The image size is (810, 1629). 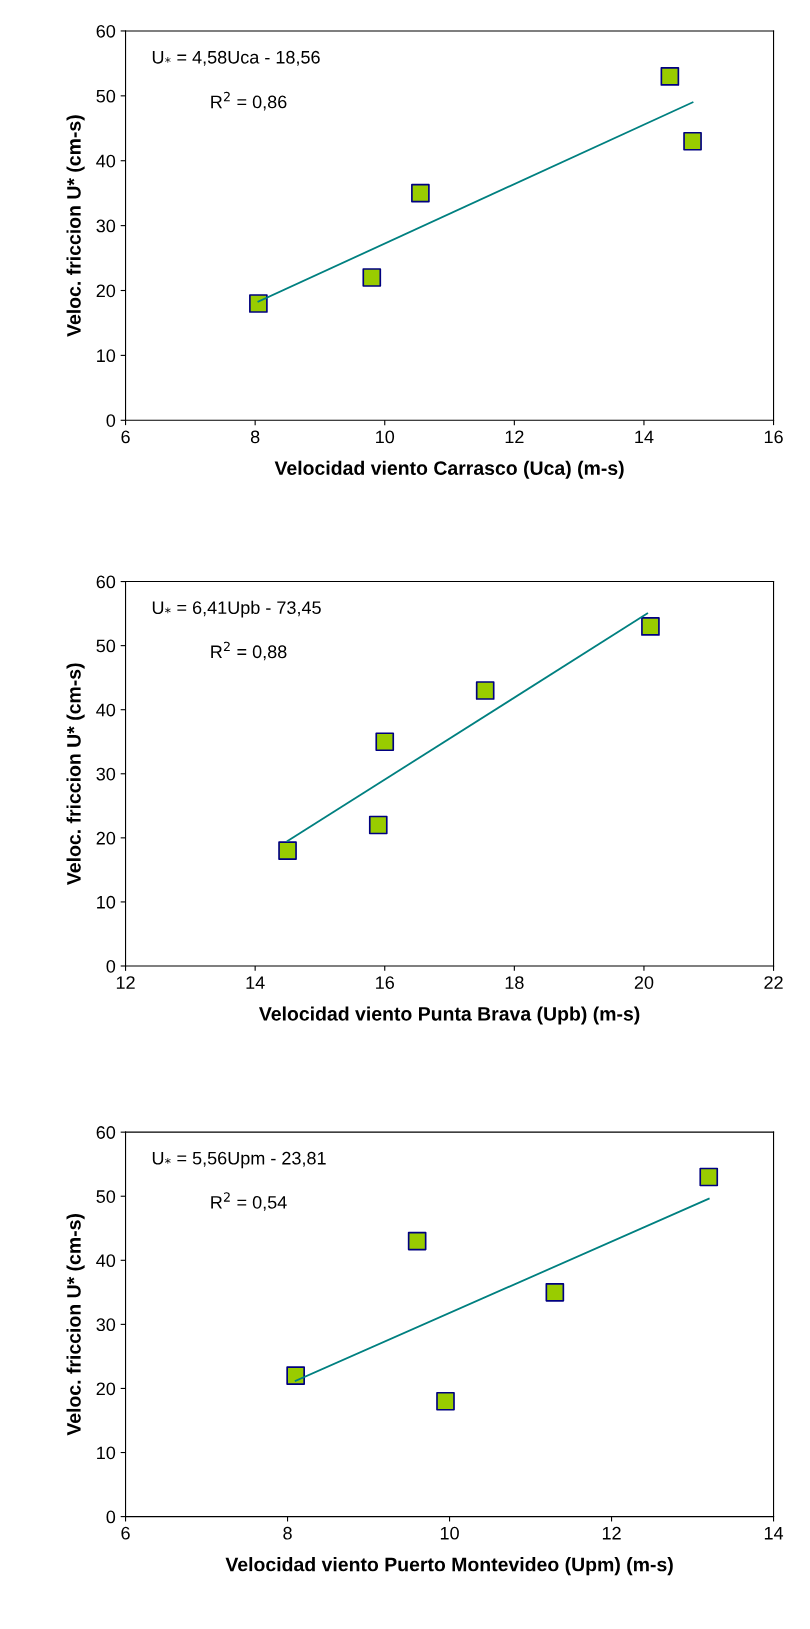 What do you see at coordinates (644, 982) in the screenshot?
I see `x-tick-label: 20` at bounding box center [644, 982].